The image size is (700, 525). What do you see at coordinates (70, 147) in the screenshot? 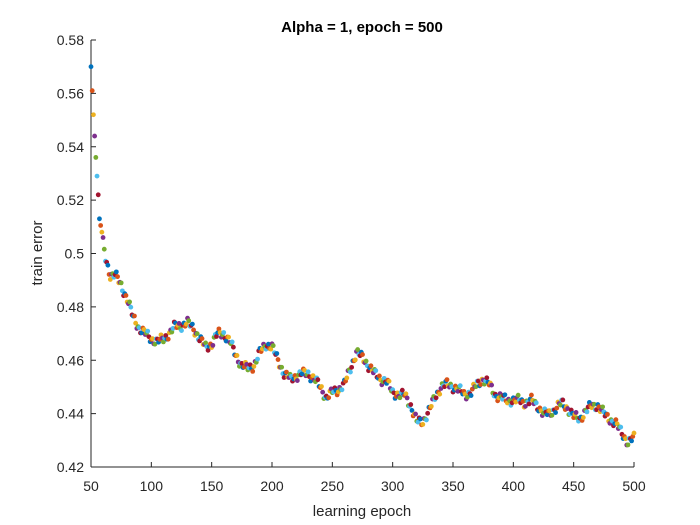
I see `y-tick-label: 0.54` at bounding box center [70, 147].